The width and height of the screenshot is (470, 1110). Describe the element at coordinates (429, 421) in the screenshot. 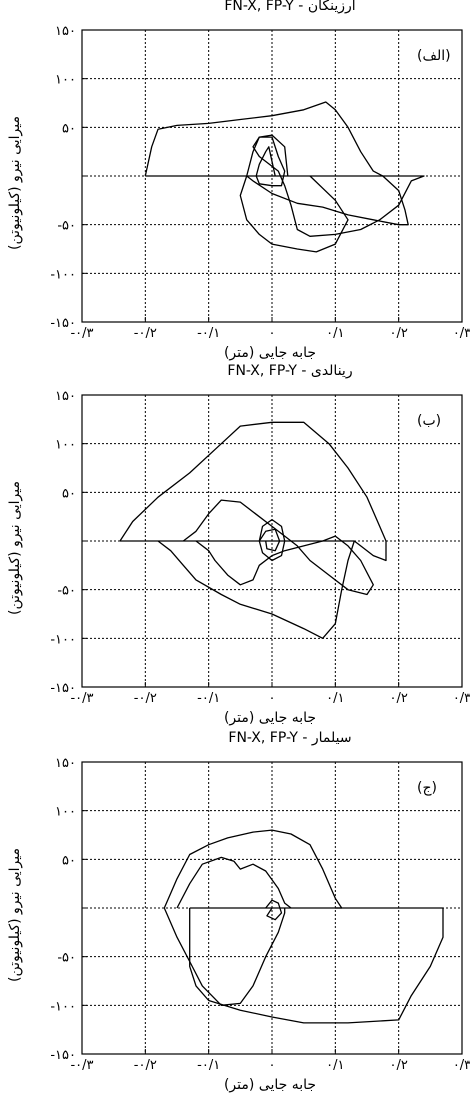

I see `panel-label: (ب)` at that location.